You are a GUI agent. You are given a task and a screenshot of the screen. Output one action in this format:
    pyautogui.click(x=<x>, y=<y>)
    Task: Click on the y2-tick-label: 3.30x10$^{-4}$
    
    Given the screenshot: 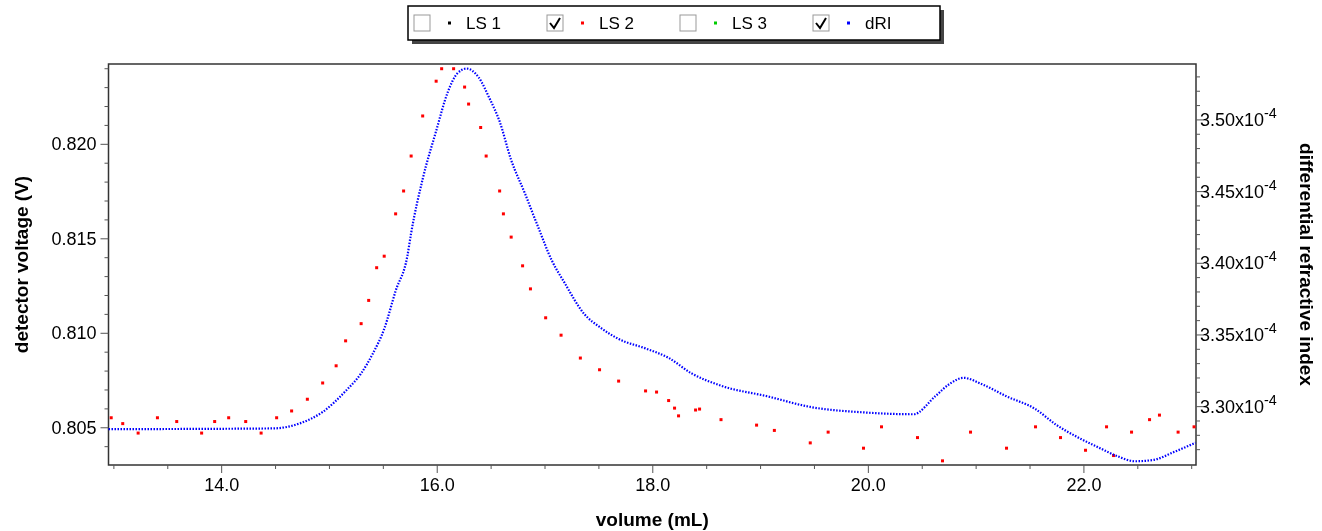 What is the action you would take?
    pyautogui.click(x=1238, y=404)
    